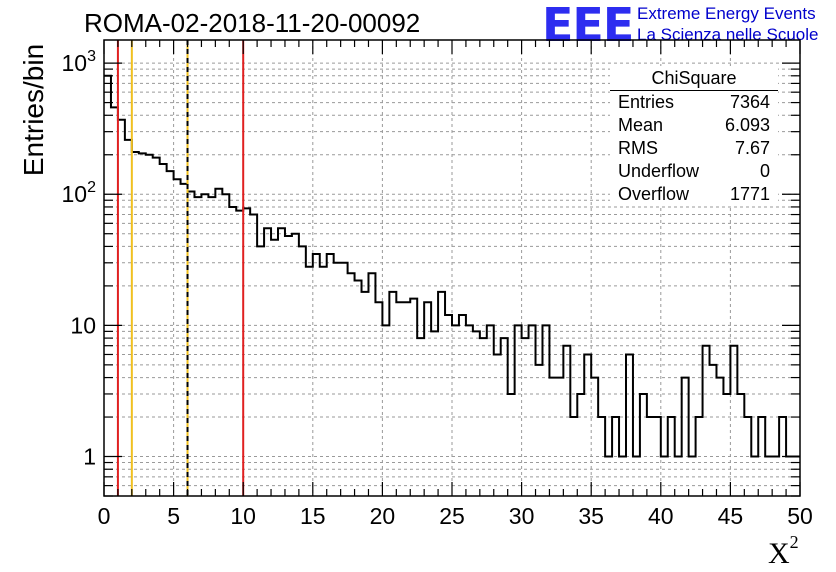 This screenshot has height=572, width=836. What do you see at coordinates (726, 13) in the screenshot?
I see `logo-subtitle-1: Extreme Energy Events` at bounding box center [726, 13].